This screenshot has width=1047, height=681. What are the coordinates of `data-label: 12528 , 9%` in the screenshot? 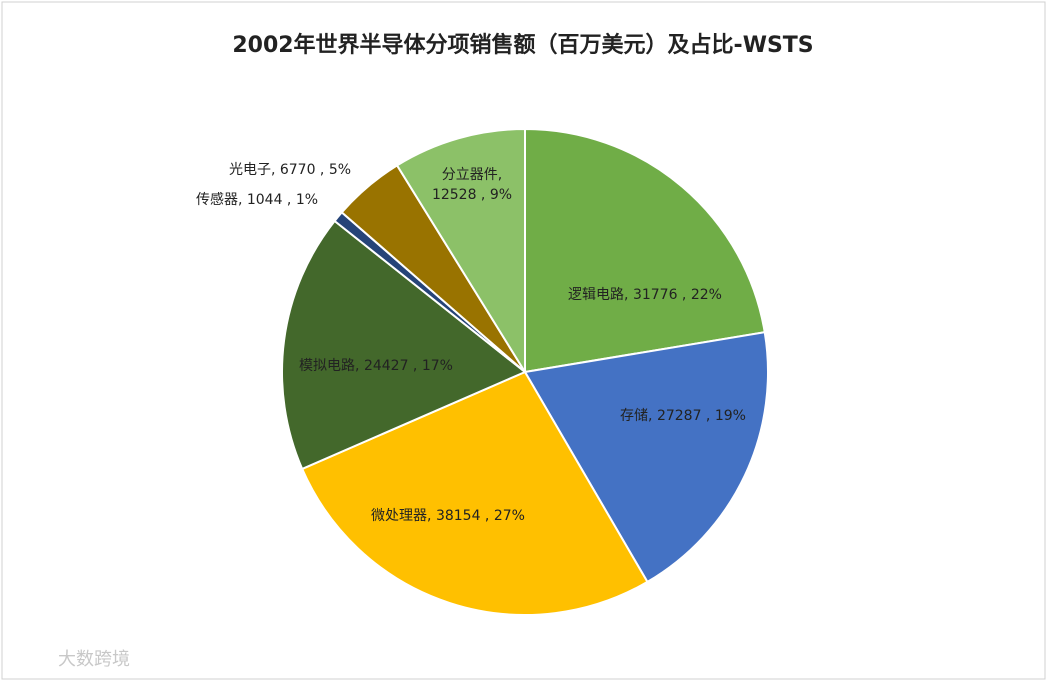 It's located at (472, 195).